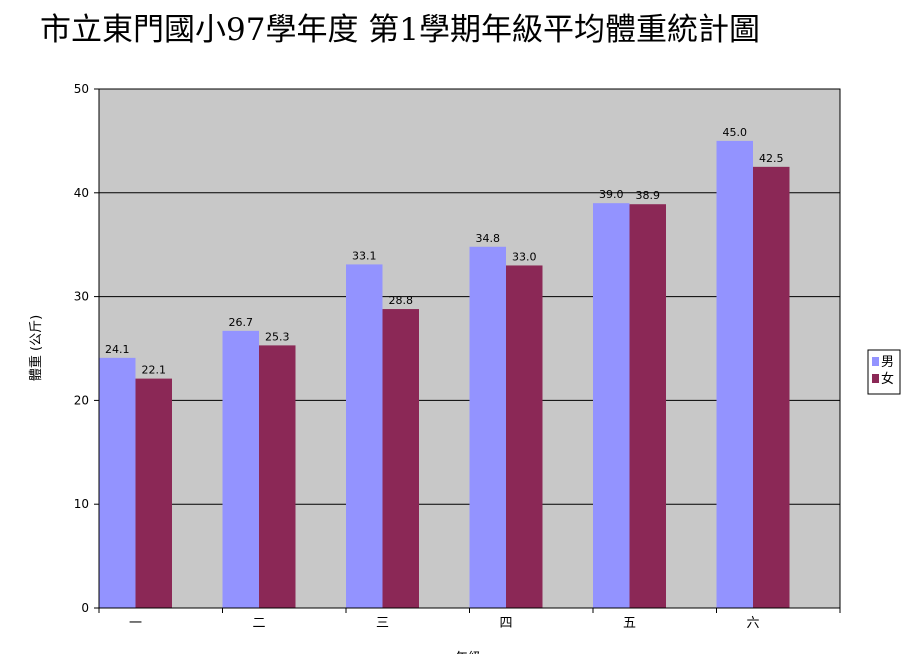  What do you see at coordinates (488, 238) in the screenshot?
I see `data-label: 34.8` at bounding box center [488, 238].